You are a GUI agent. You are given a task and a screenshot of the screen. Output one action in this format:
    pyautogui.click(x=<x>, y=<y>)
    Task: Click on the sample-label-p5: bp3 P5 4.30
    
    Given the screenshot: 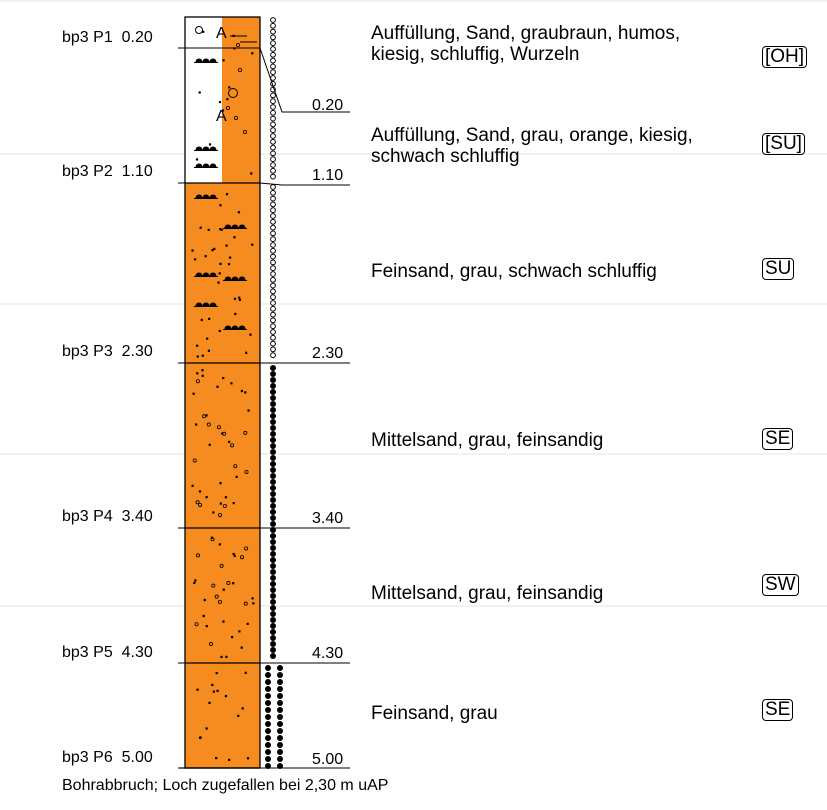 What is the action you would take?
    pyautogui.click(x=107, y=652)
    